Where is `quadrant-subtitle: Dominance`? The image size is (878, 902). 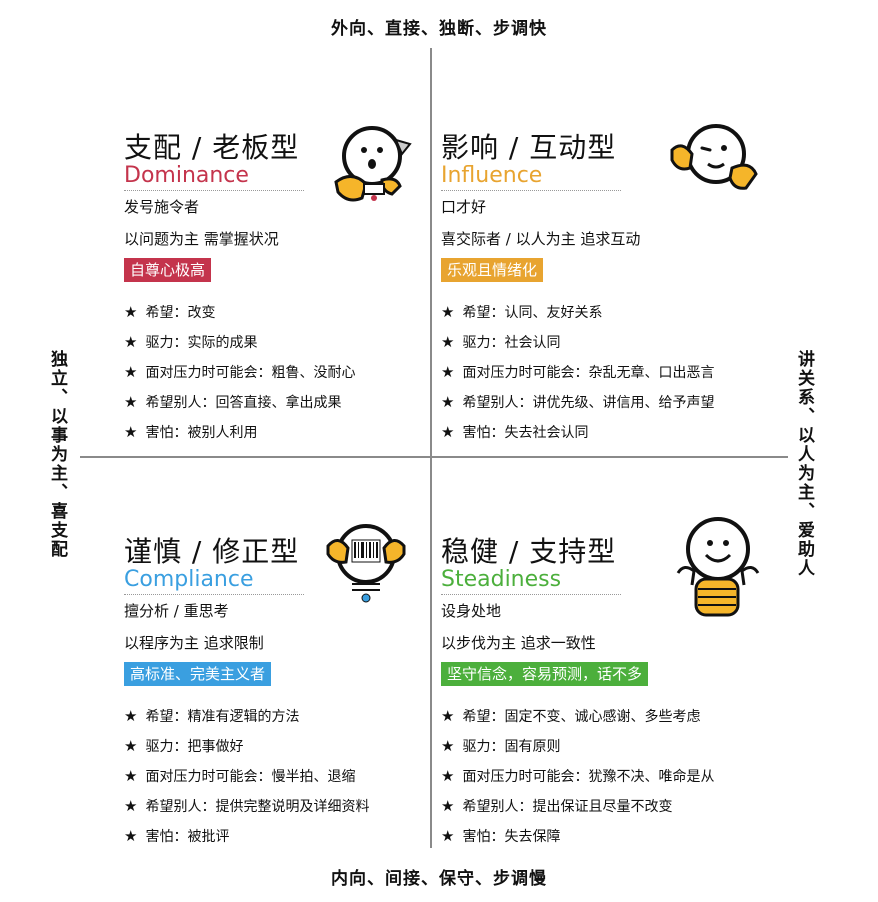 quadrant-subtitle: Dominance is located at coordinates (186, 175).